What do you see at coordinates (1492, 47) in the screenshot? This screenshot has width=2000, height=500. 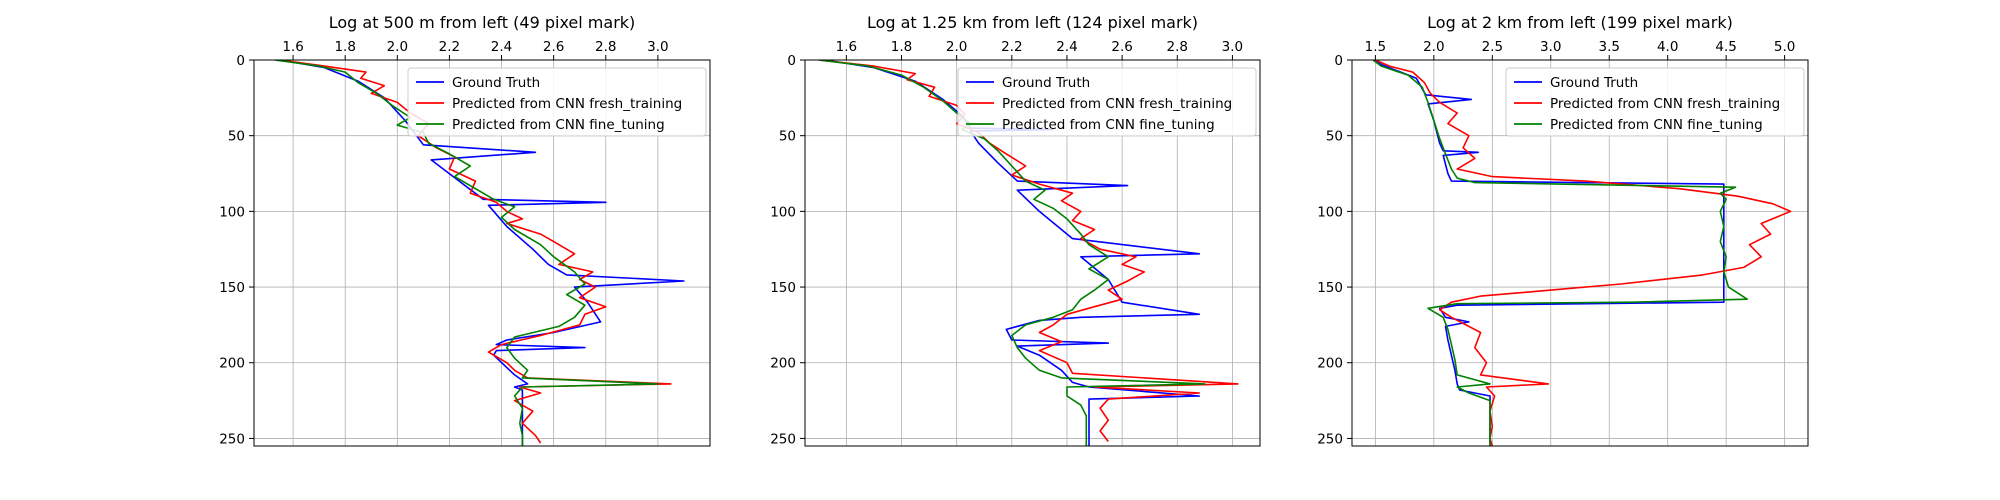 I see `x-tick-label: 2.5` at bounding box center [1492, 47].